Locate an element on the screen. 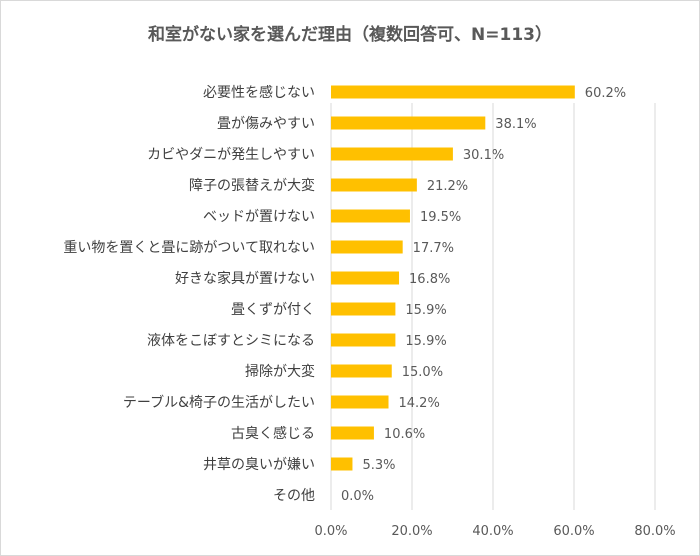 The height and width of the screenshot is (556, 700). category-label: テーブル&椅子の生活がしたい is located at coordinates (219, 402).